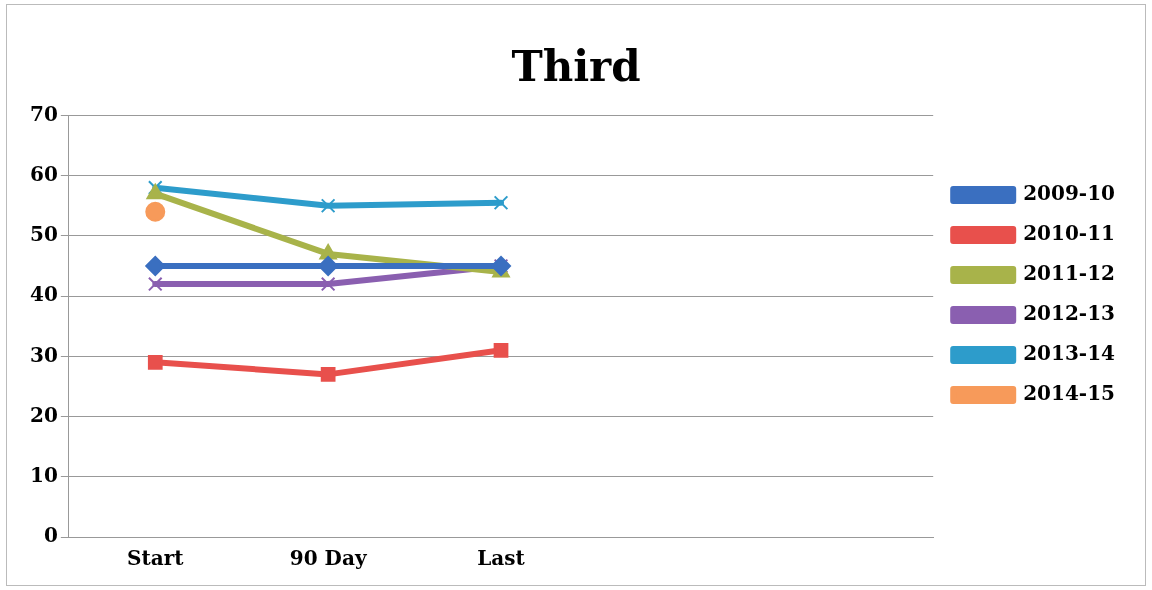 Image resolution: width=1152 pixels, height=590 pixels. Describe the element at coordinates (43, 173) in the screenshot. I see `y-tick-label: 60` at that location.